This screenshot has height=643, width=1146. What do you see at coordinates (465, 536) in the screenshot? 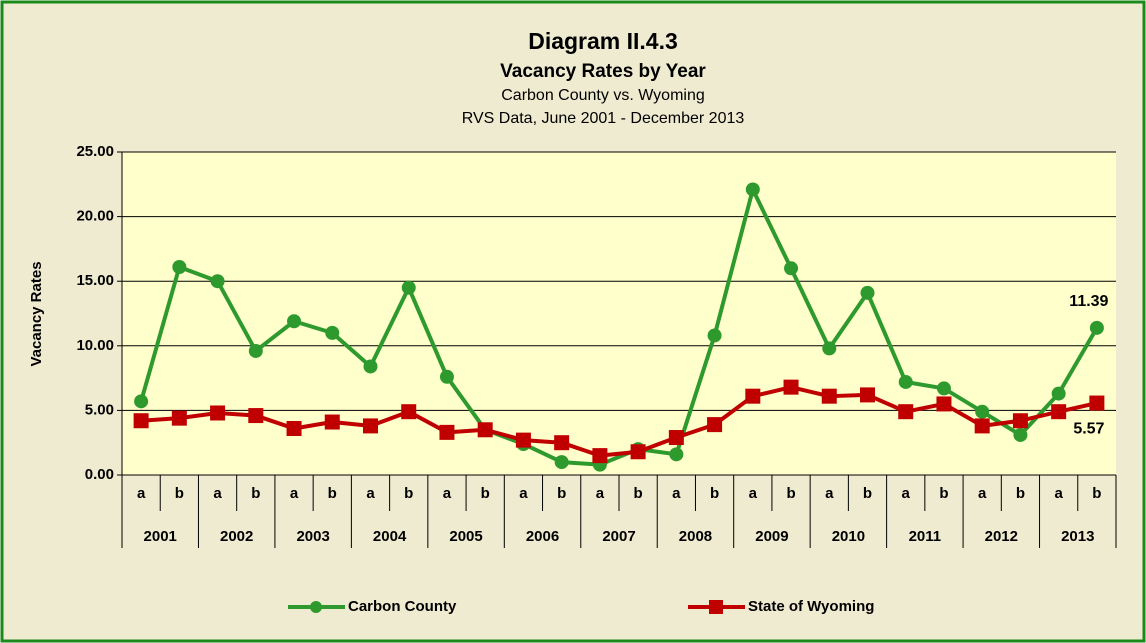
I see `group-label: 2005` at bounding box center [465, 536].